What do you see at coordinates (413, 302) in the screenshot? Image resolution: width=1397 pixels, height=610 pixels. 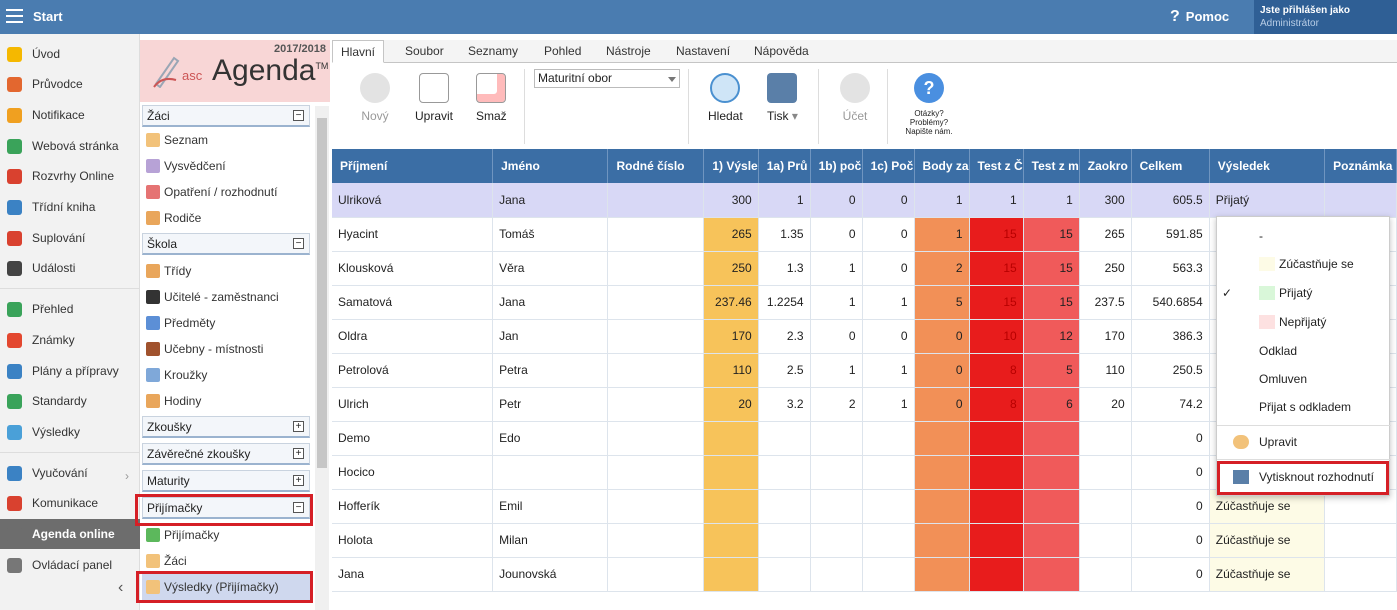 I see `table-cell: Samatová` at bounding box center [413, 302].